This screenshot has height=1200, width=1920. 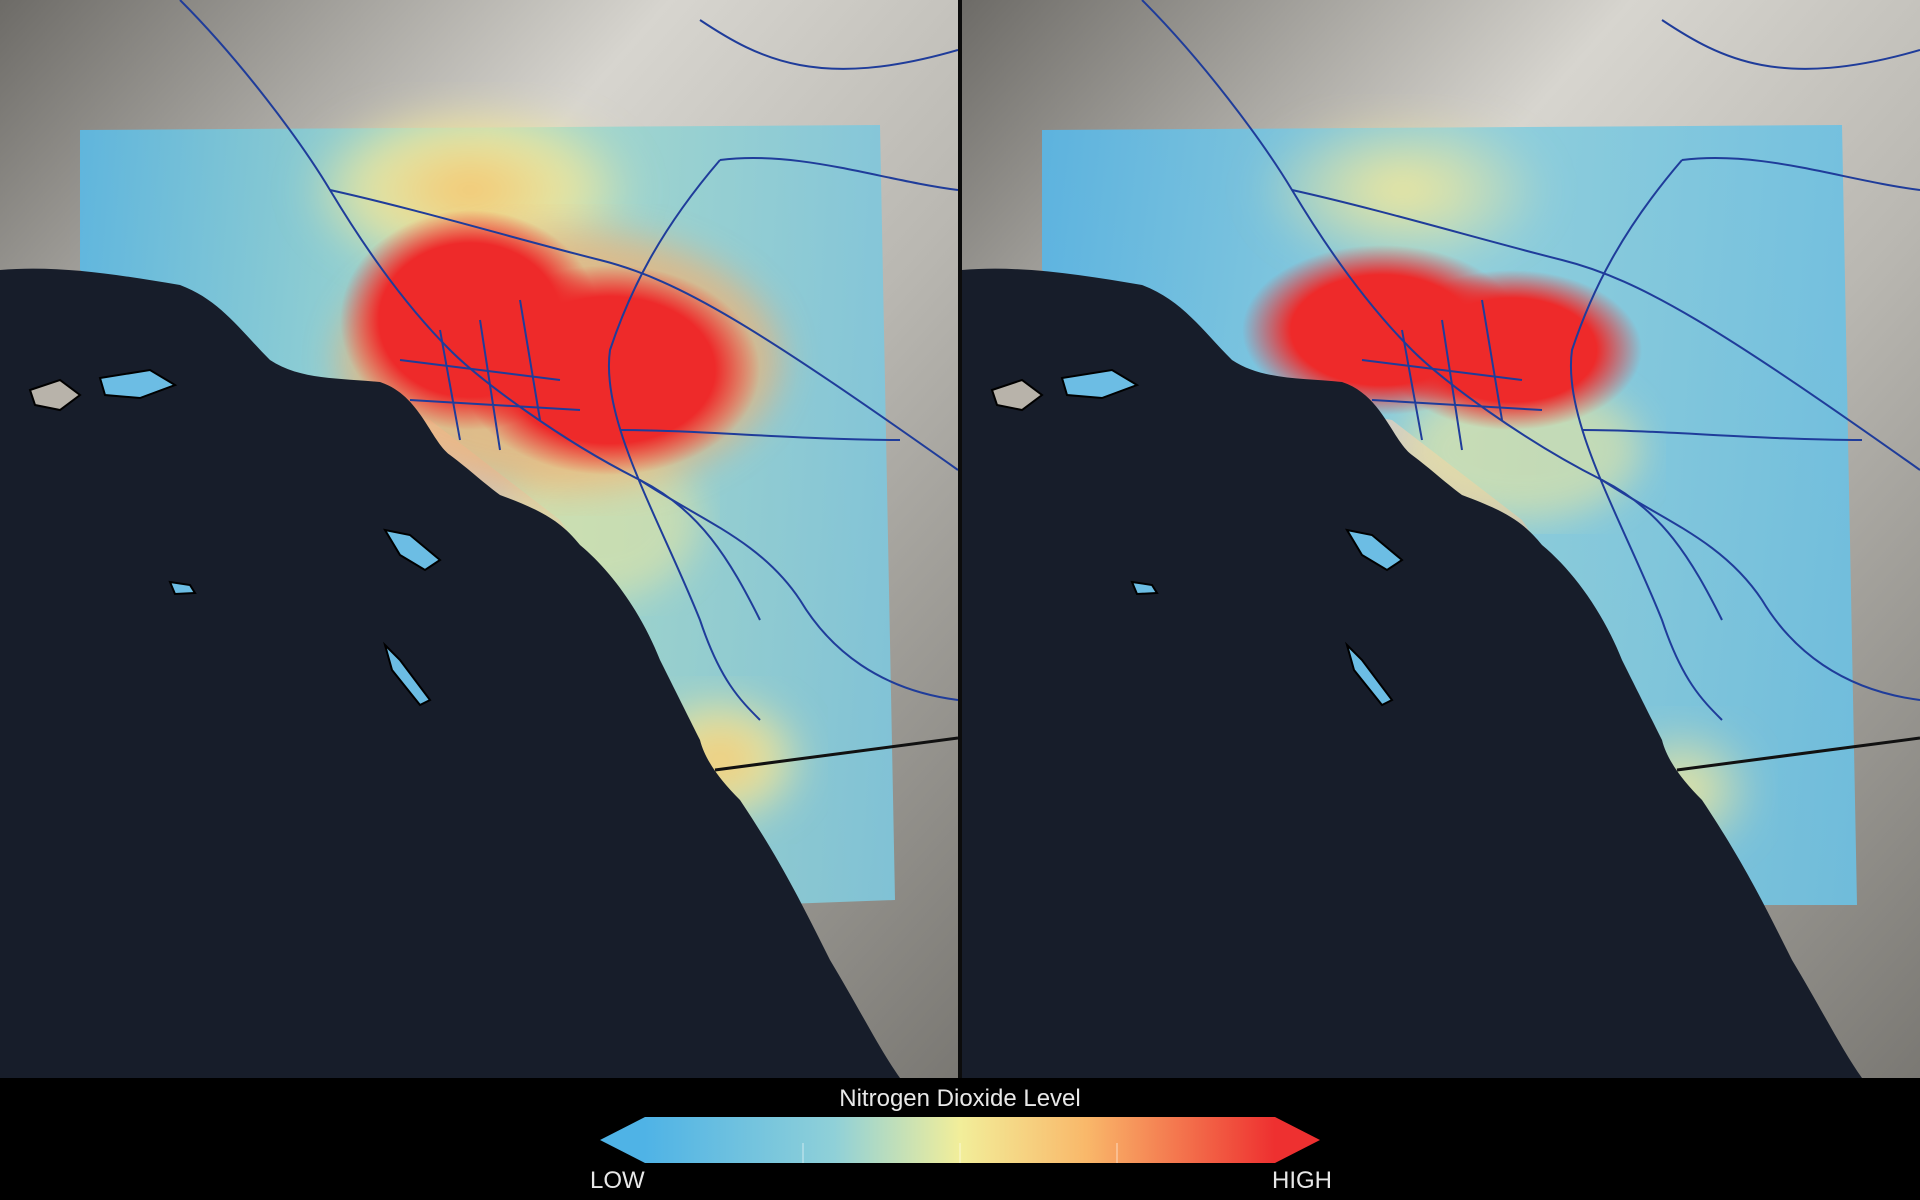 What do you see at coordinates (622, 1140) in the screenshot?
I see `low-arrow` at bounding box center [622, 1140].